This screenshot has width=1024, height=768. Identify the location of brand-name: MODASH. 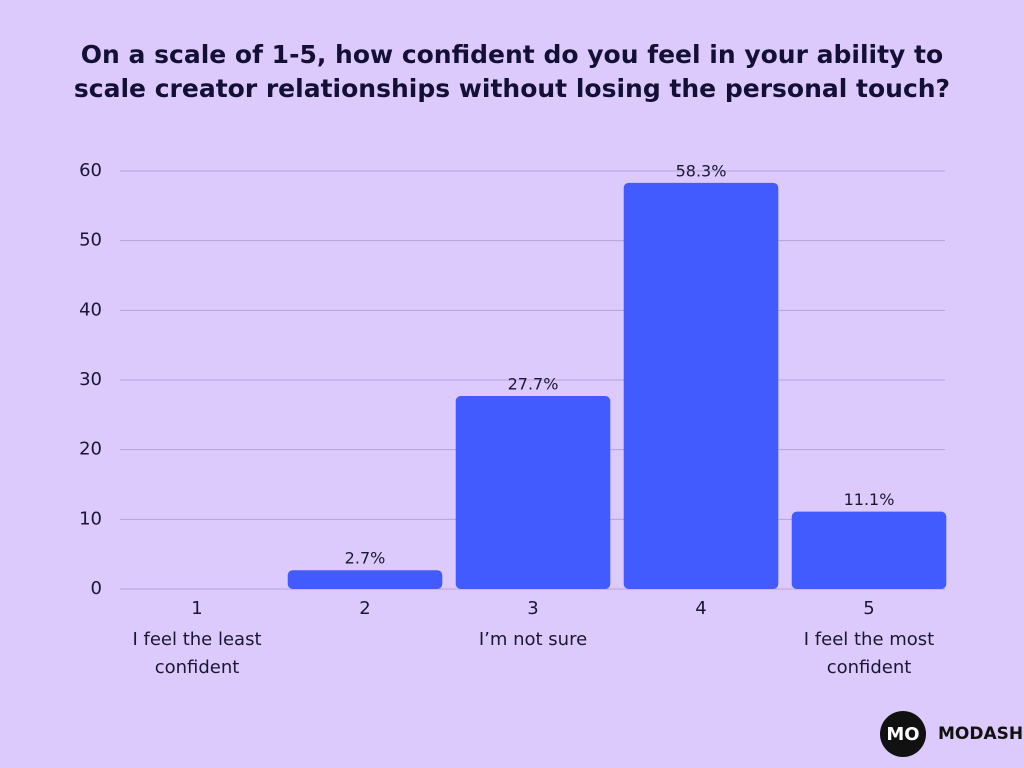
(981, 734).